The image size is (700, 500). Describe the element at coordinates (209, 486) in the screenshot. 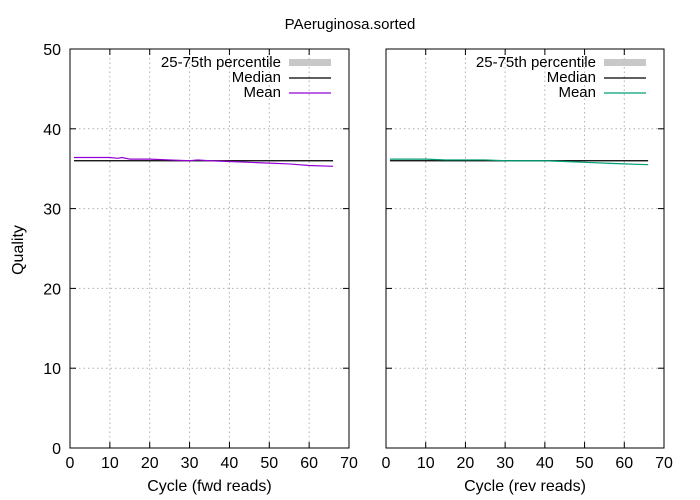

I see `chart1-x-axis-label: Cycle (fwd reads)` at that location.